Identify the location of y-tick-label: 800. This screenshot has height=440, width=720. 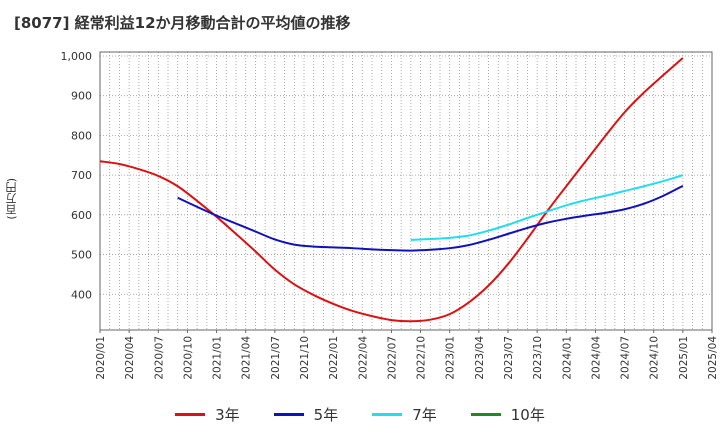
(81, 135).